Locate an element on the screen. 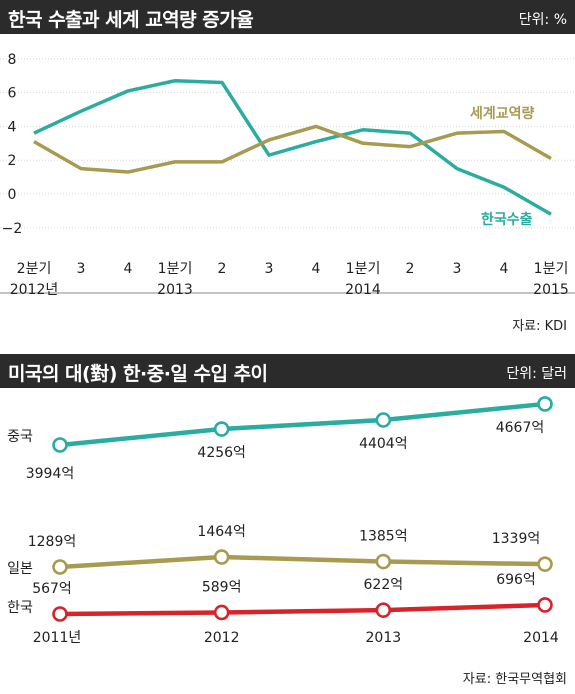 Image resolution: width=575 pixels, height=694 pixels. chart2-source: 자료: 한국무역협회 is located at coordinates (514, 679).